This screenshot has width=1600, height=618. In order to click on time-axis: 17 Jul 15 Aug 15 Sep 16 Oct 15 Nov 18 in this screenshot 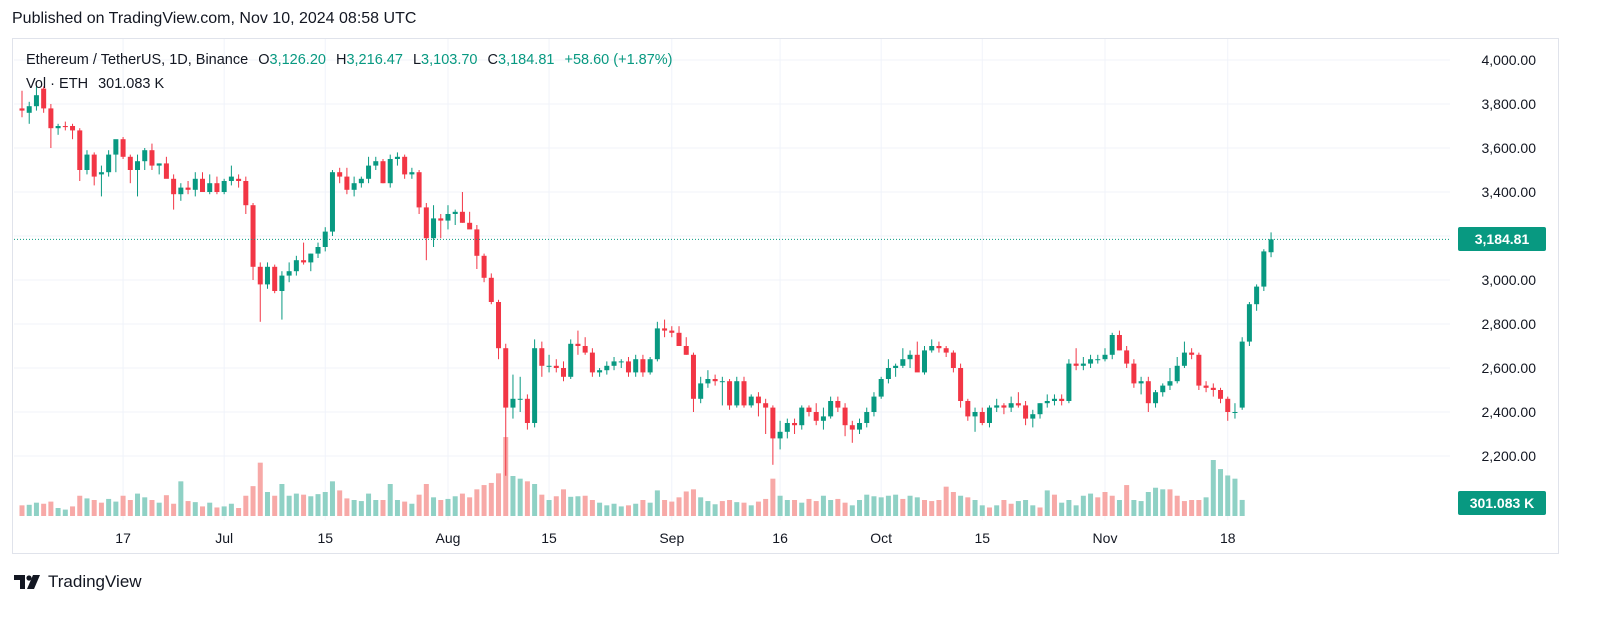, I will do `click(675, 538)`.